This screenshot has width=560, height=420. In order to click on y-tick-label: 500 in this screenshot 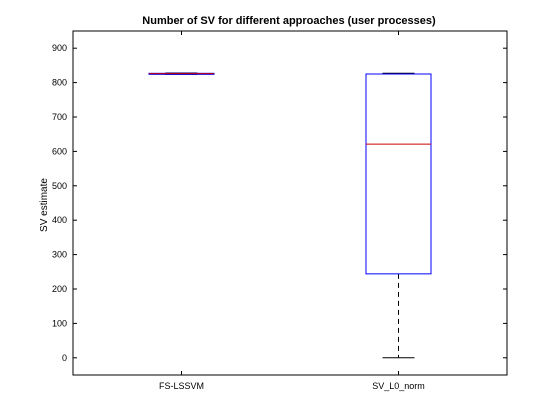, I will do `click(59, 186)`.